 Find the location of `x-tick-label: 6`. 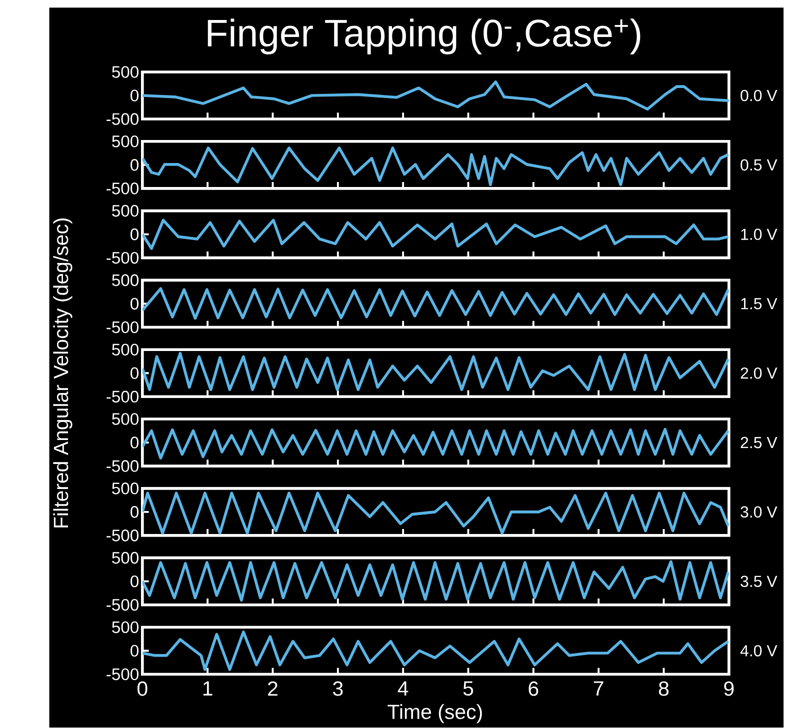

x-tick-label: 6 is located at coordinates (533, 689).